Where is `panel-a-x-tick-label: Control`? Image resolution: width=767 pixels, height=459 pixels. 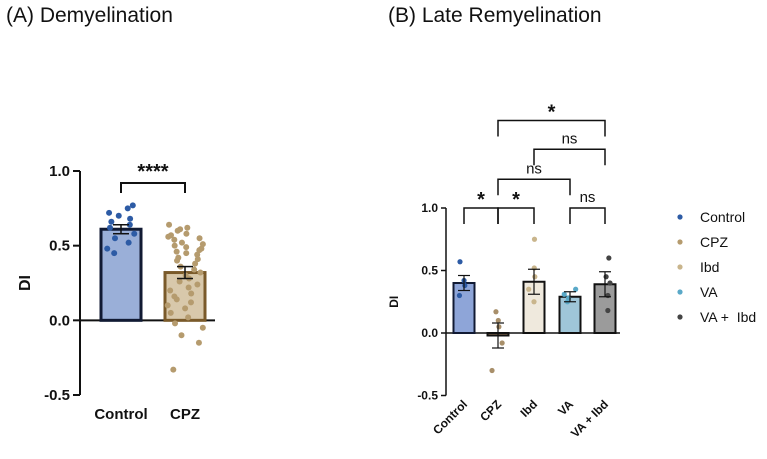
panel-a-x-tick-label: Control is located at coordinates (120, 414).